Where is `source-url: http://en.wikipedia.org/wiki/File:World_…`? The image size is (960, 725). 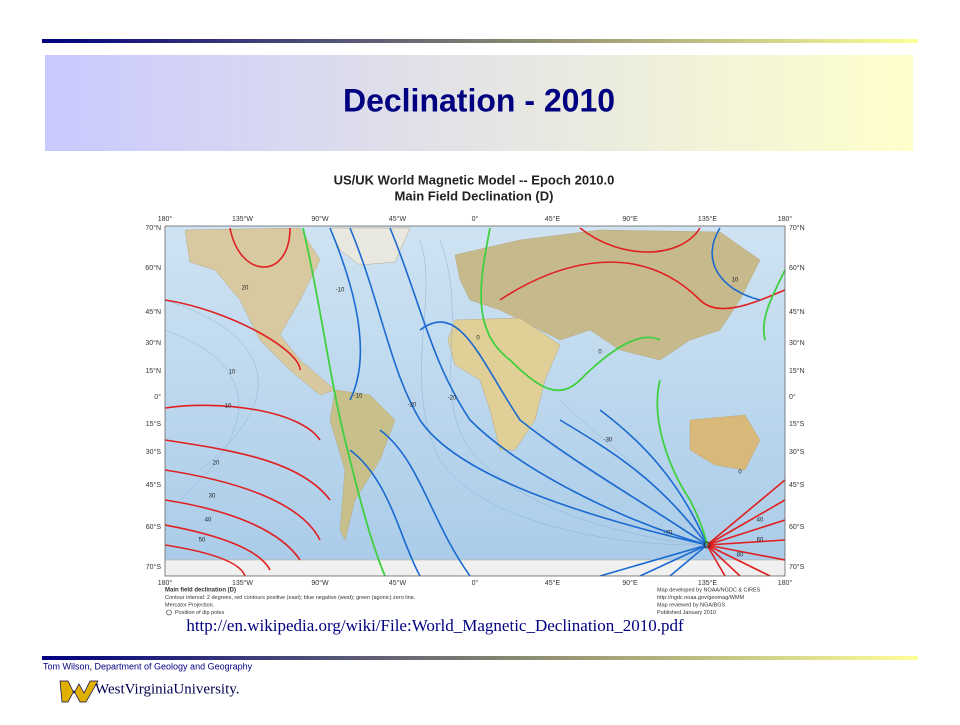 source-url: http://en.wikipedia.org/wiki/File:World_… is located at coordinates (435, 625).